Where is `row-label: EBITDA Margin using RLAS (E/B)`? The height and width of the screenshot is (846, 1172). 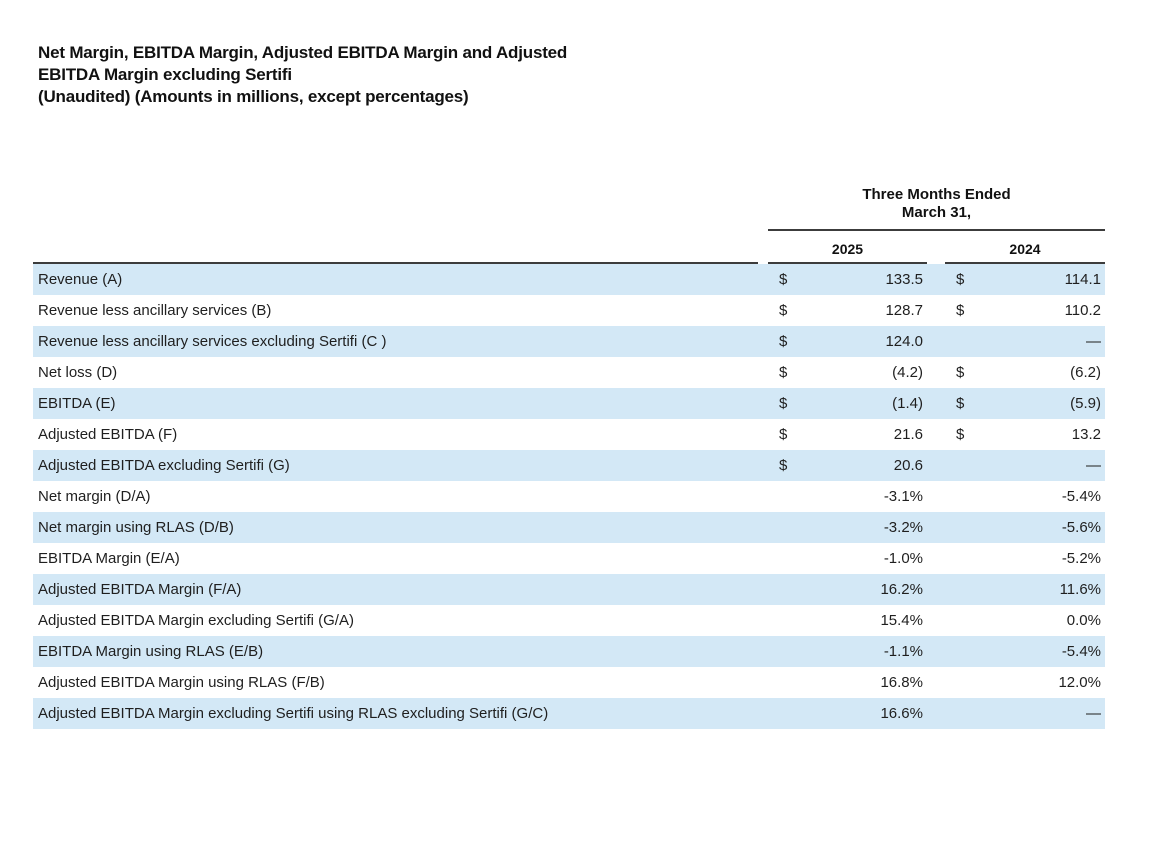 row-label: EBITDA Margin using RLAS (E/B) is located at coordinates (151, 651).